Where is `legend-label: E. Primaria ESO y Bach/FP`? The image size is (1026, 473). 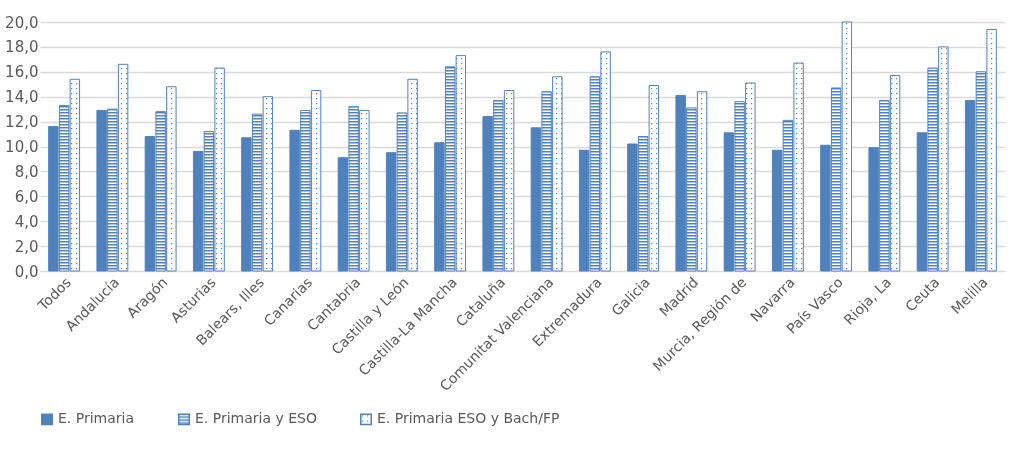 legend-label: E. Primaria ESO y Bach/FP is located at coordinates (468, 418).